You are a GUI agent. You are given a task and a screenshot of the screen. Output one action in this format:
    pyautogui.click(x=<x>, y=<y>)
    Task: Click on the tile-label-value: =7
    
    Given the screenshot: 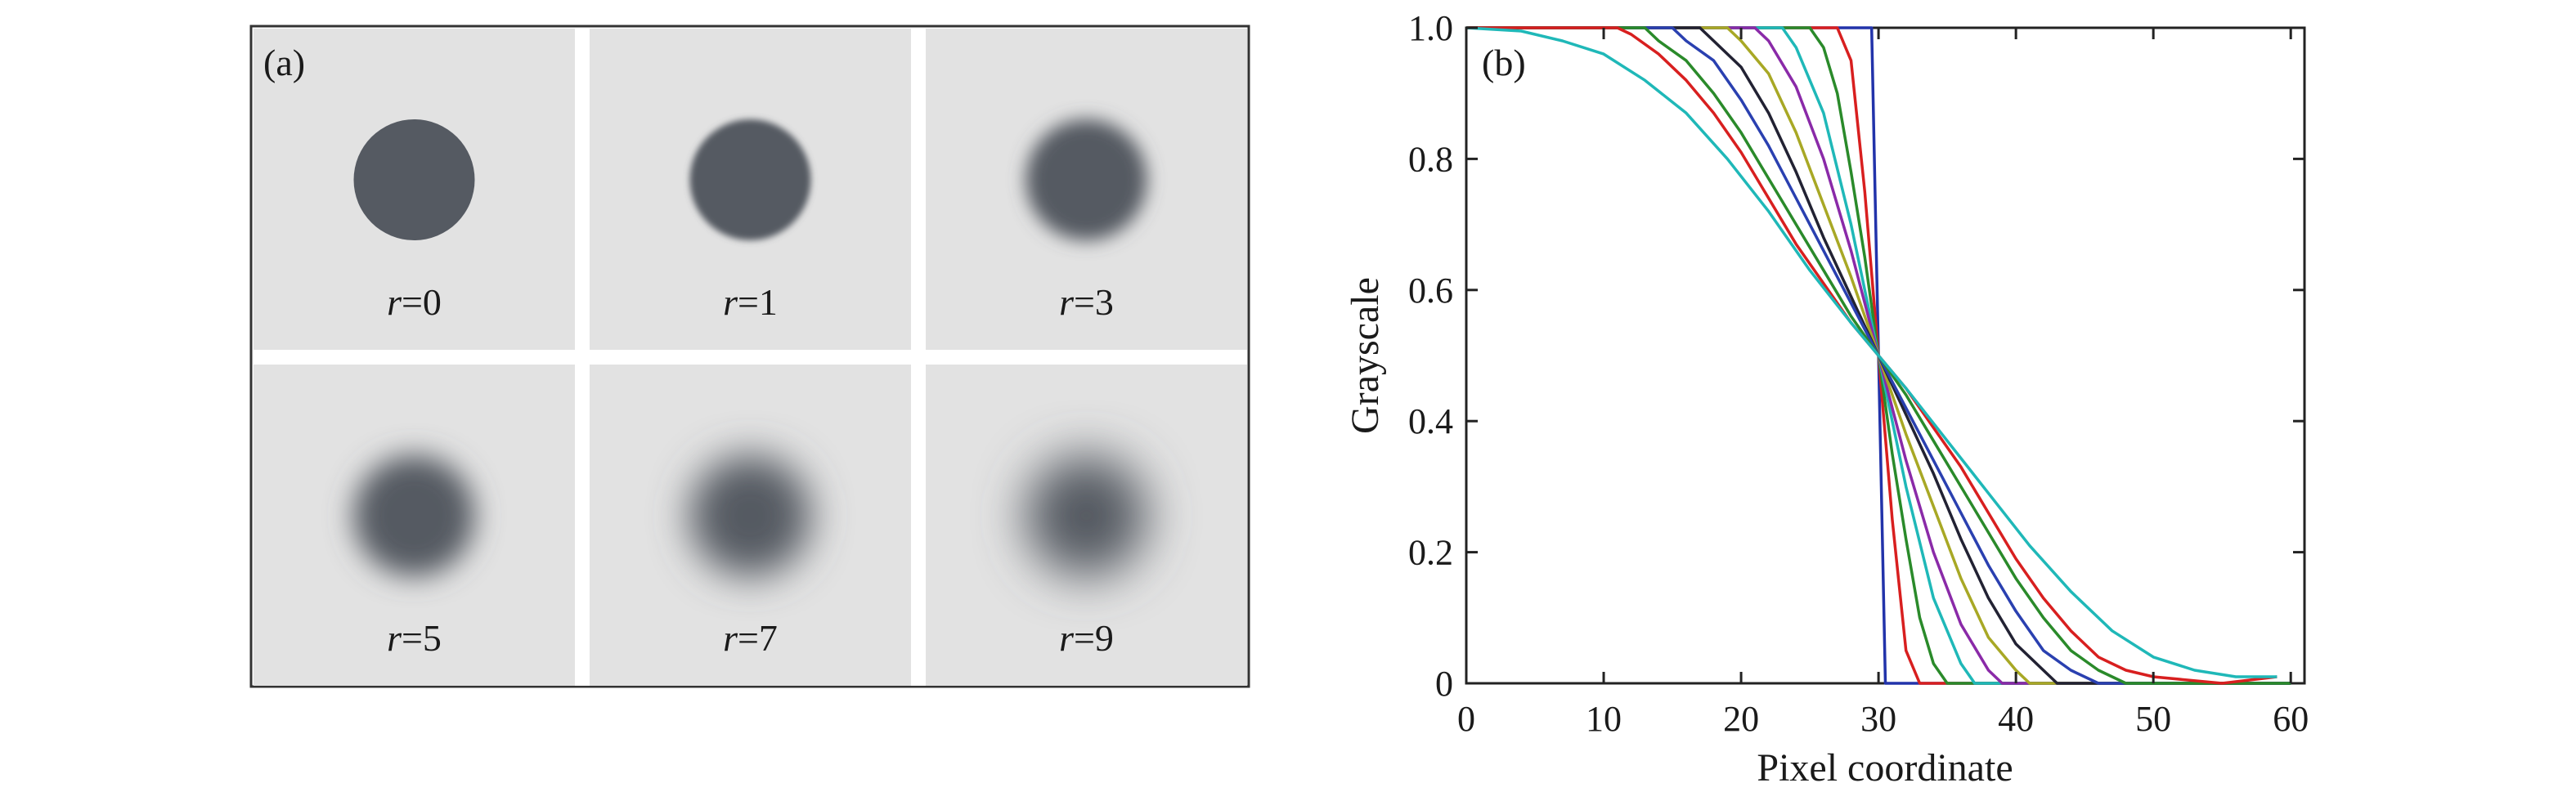 What is the action you would take?
    pyautogui.click(x=758, y=638)
    